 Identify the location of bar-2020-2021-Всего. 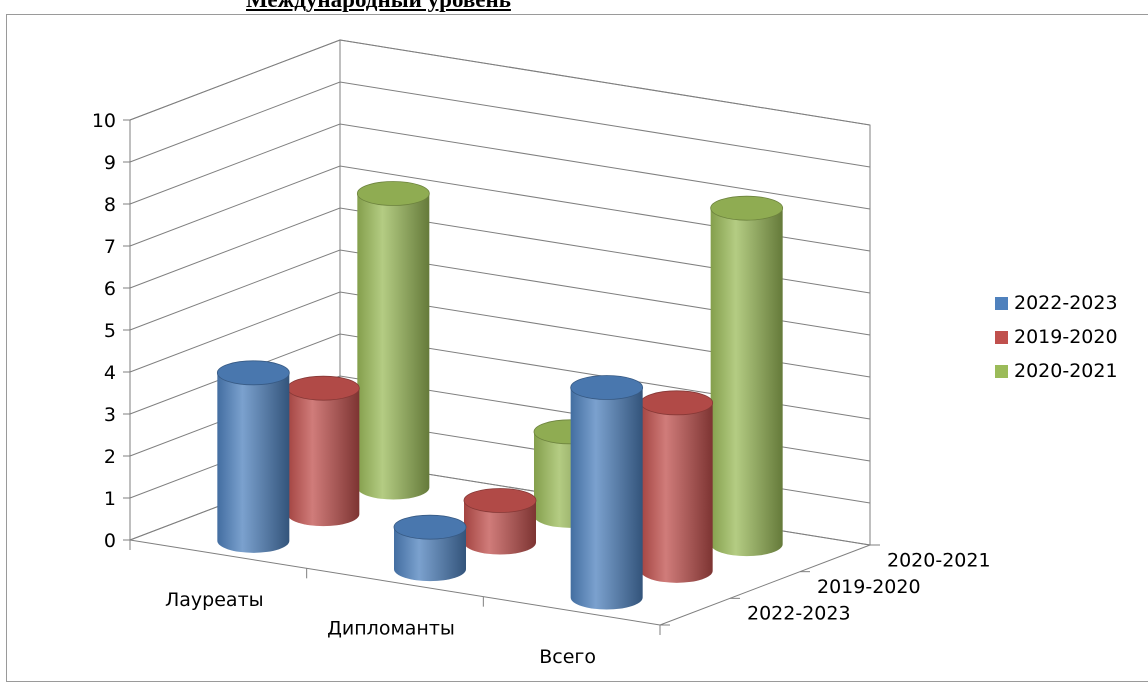
(747, 376).